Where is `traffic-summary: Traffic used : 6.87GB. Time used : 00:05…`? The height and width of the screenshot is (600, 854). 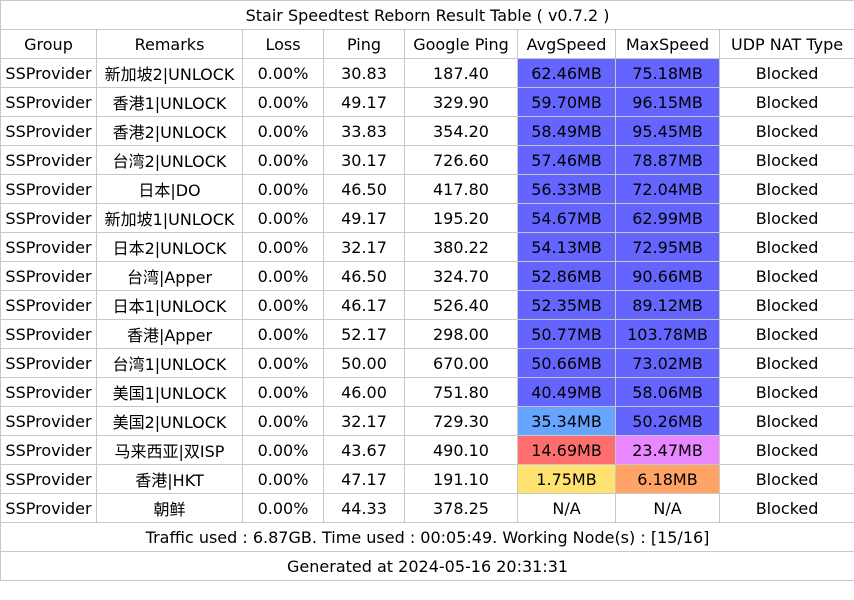 traffic-summary: Traffic used : 6.87GB. Time used : 00:05… is located at coordinates (427, 537).